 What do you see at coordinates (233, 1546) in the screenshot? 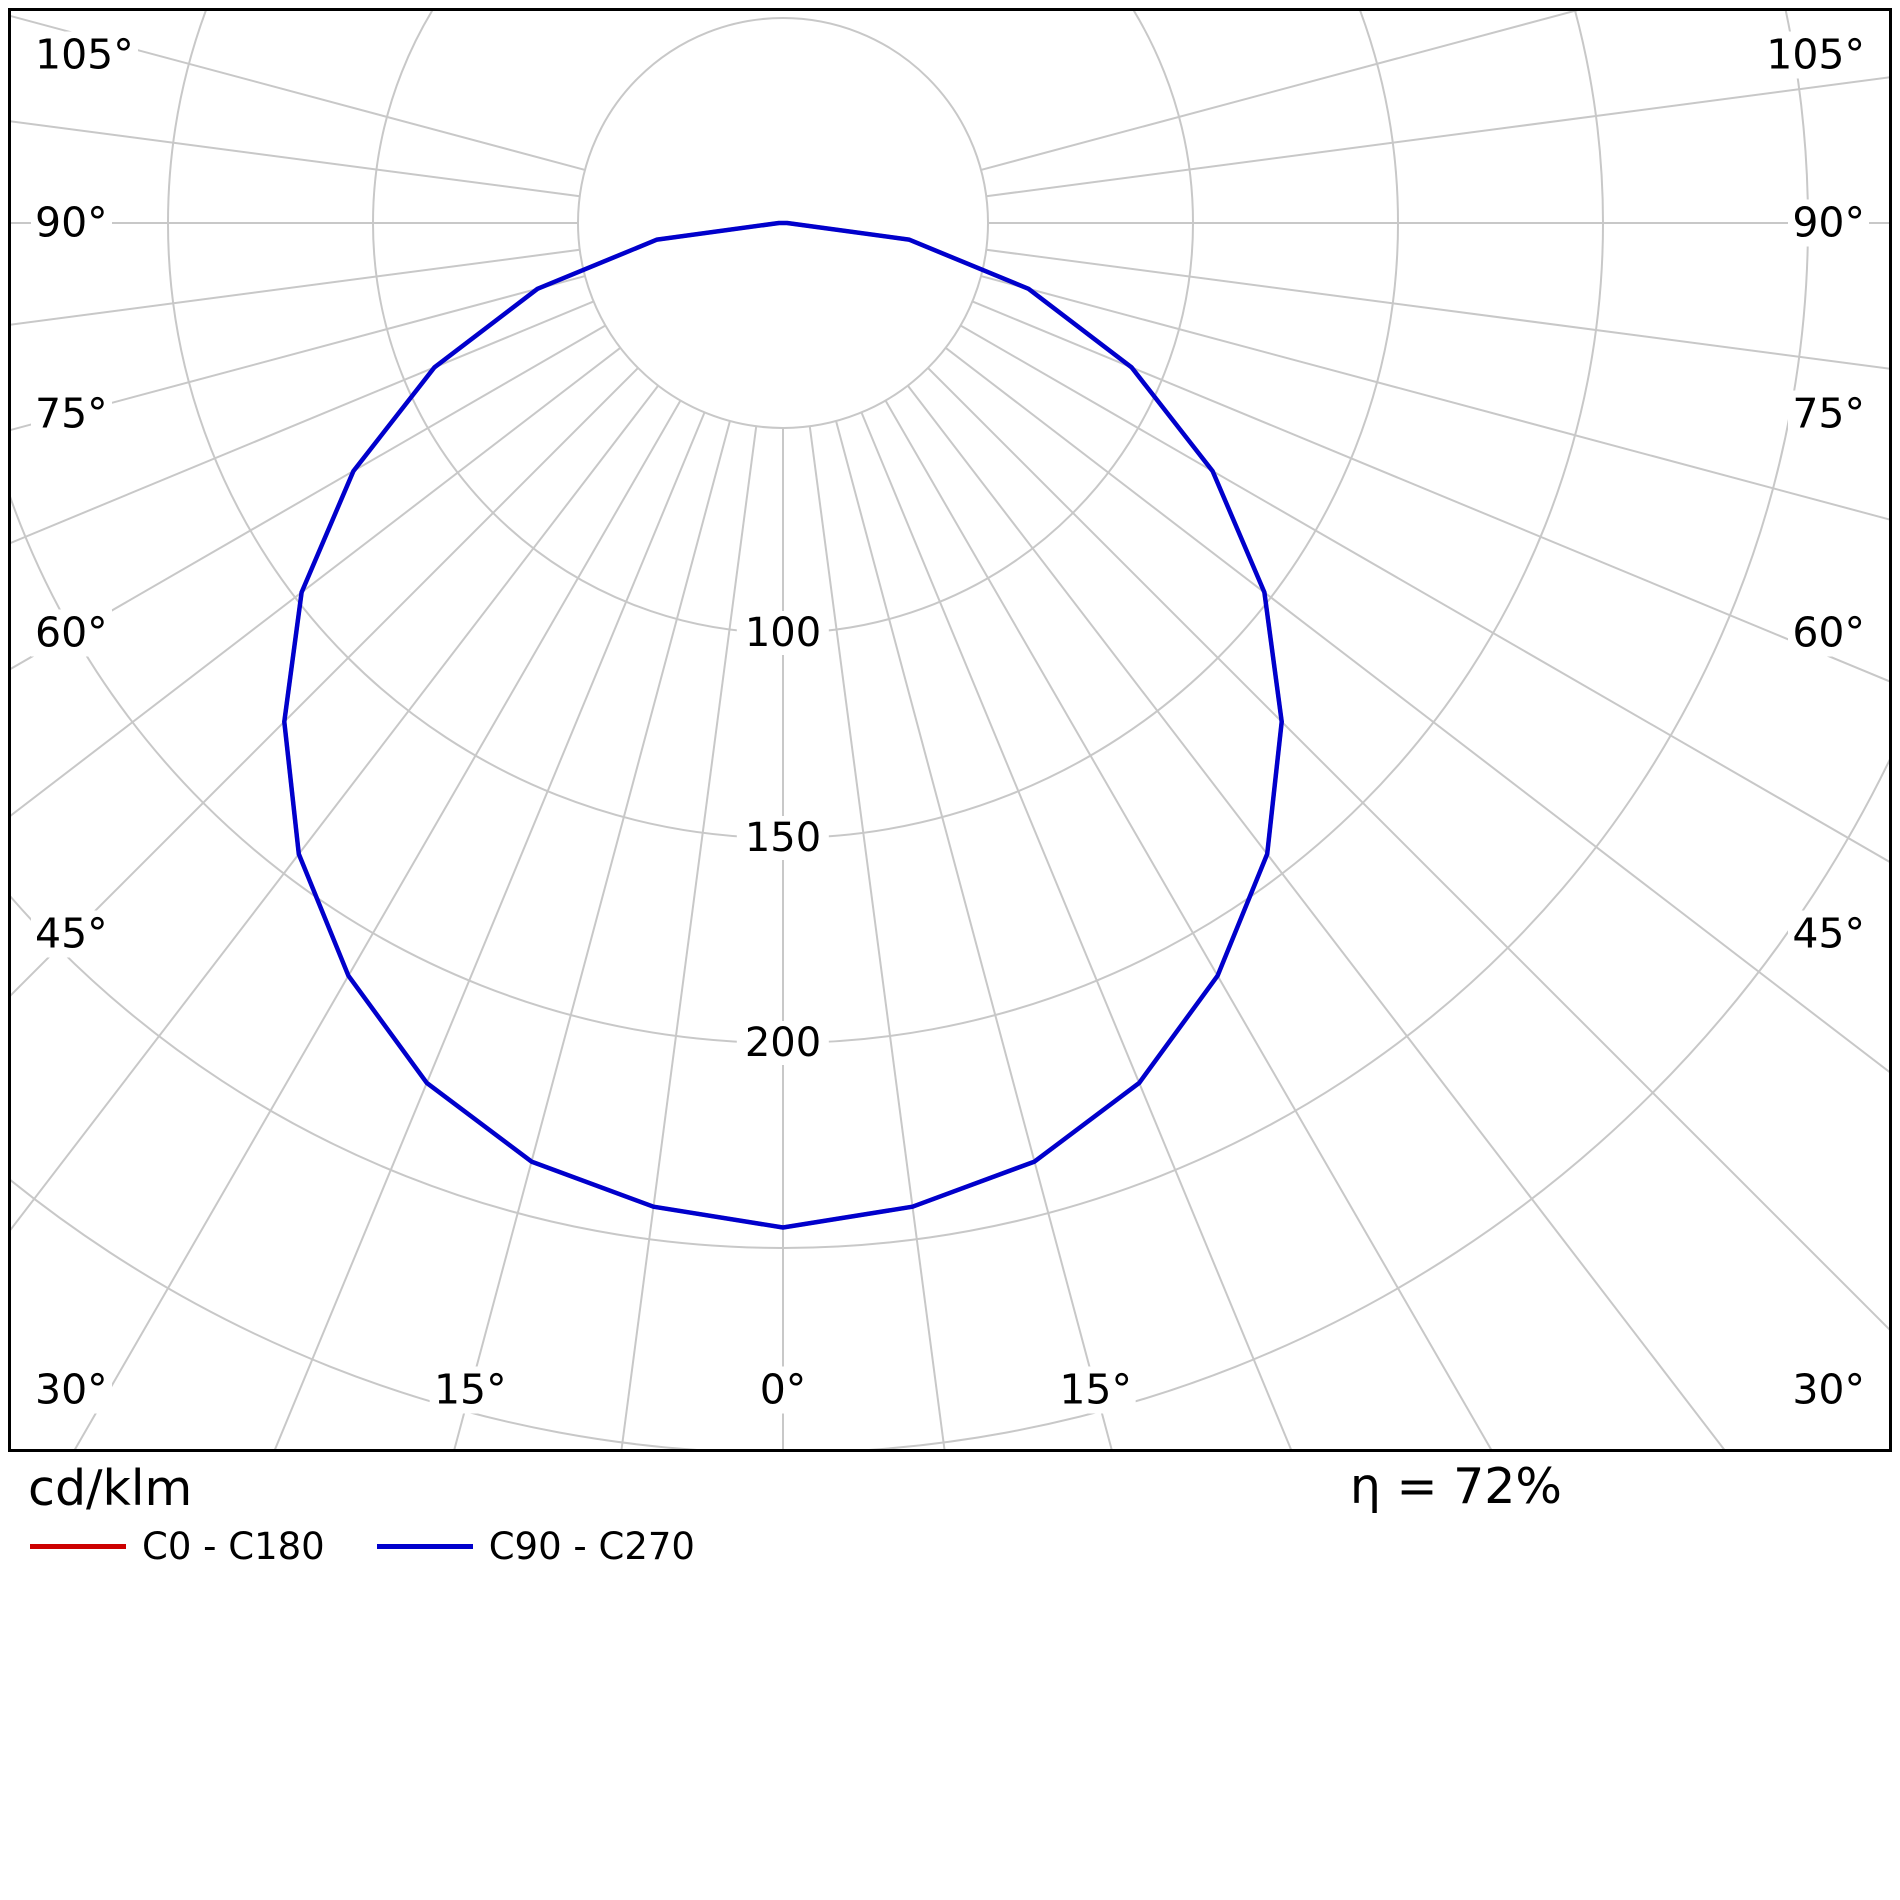
I see `legend-label: C0 - C180` at bounding box center [233, 1546].